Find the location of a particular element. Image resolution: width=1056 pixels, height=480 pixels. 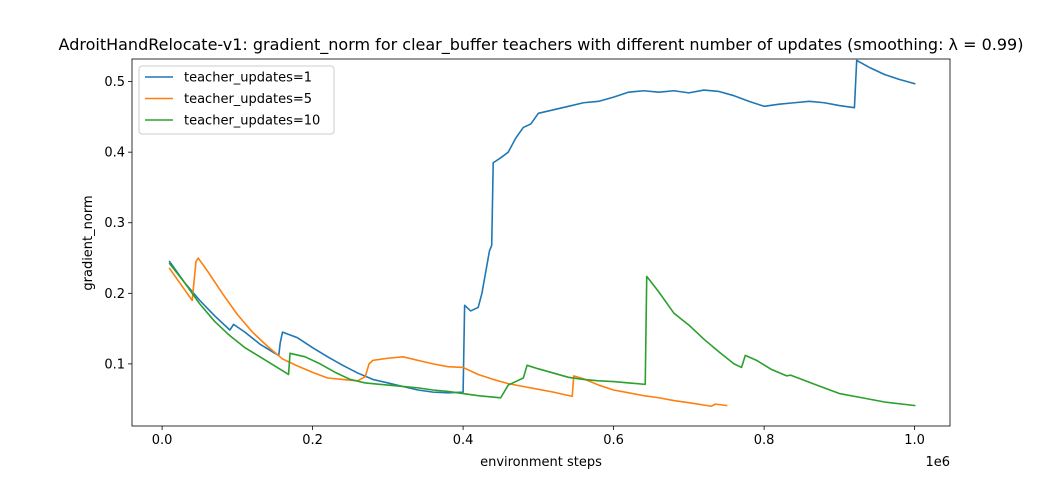

y-tick-label: 0.5 is located at coordinates (114, 82).